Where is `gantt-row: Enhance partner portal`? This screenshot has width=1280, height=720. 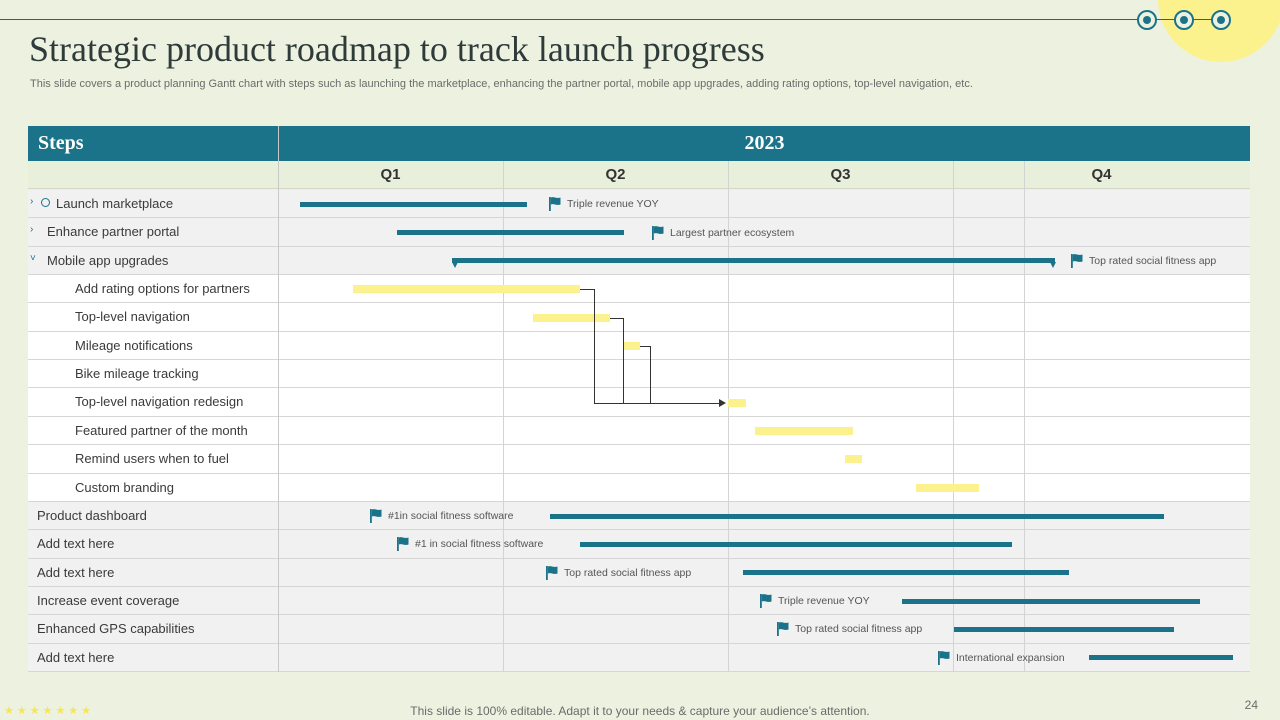 gantt-row: Enhance partner portal is located at coordinates (639, 232).